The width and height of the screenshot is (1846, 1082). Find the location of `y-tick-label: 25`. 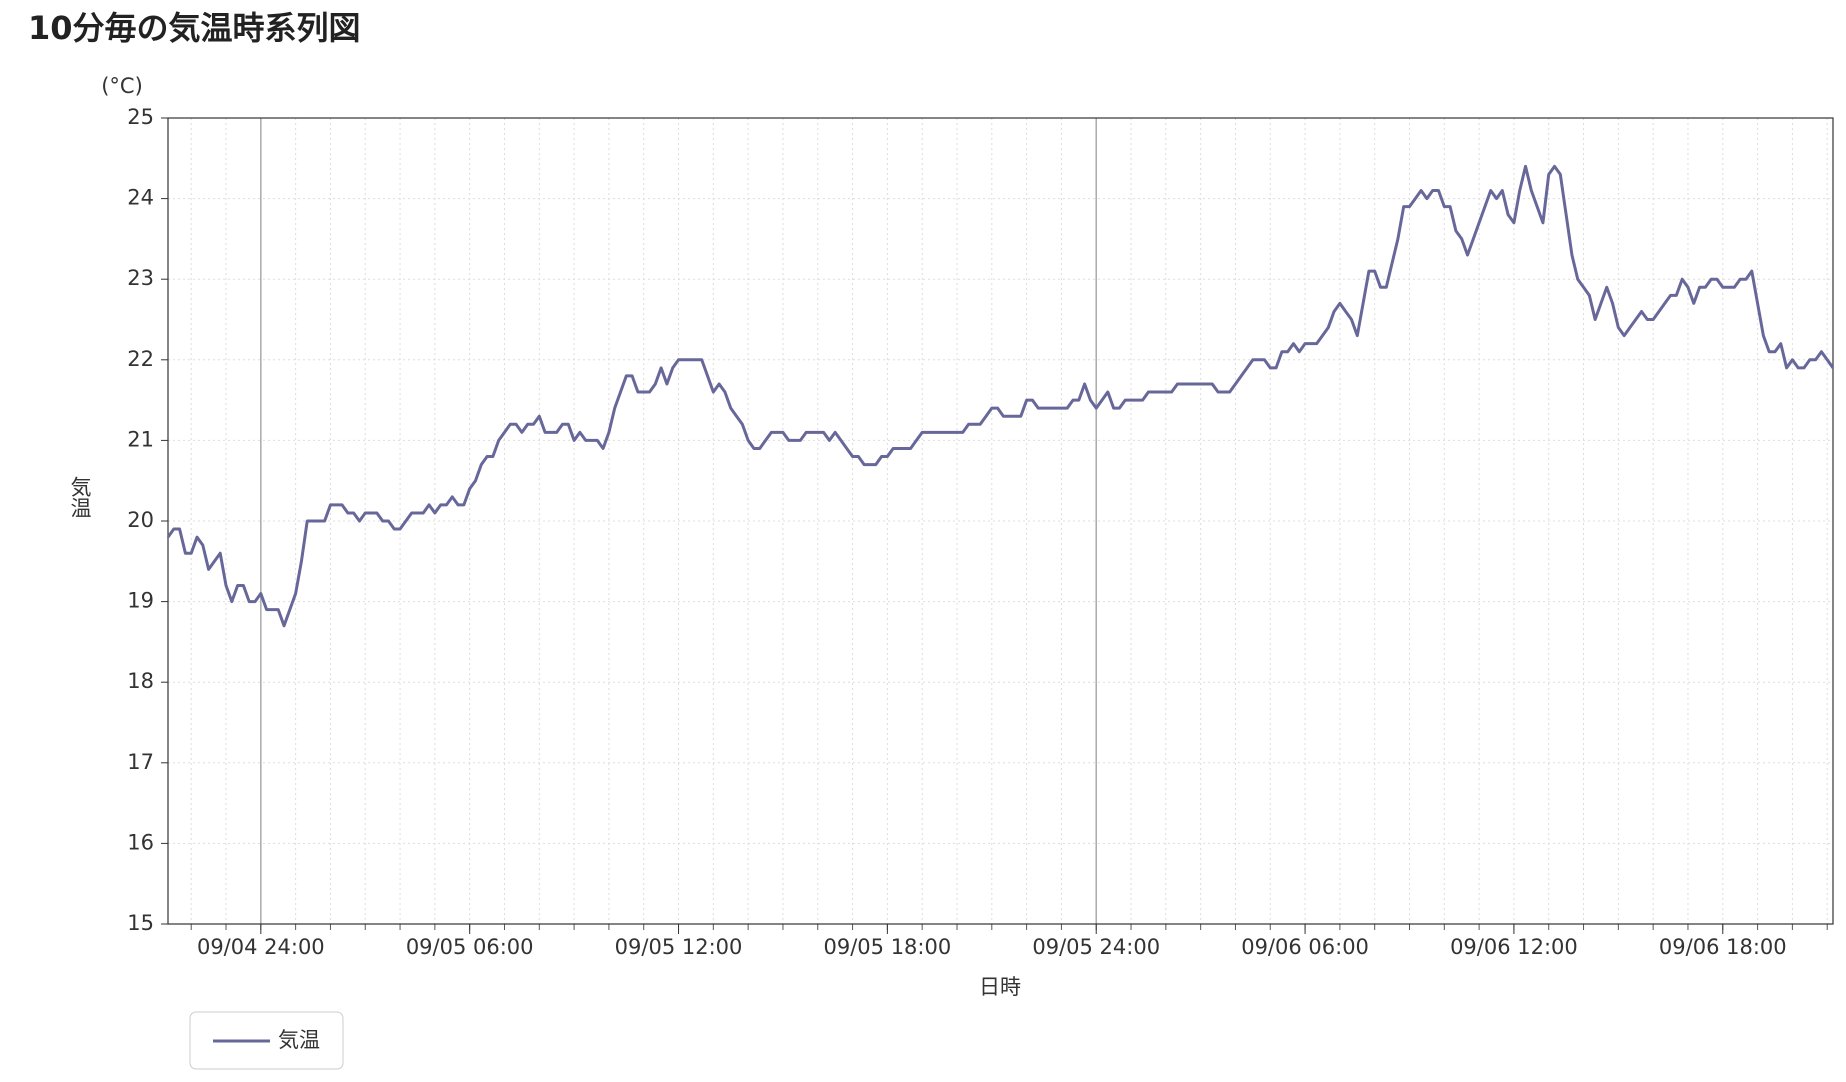

y-tick-label: 25 is located at coordinates (140, 117).